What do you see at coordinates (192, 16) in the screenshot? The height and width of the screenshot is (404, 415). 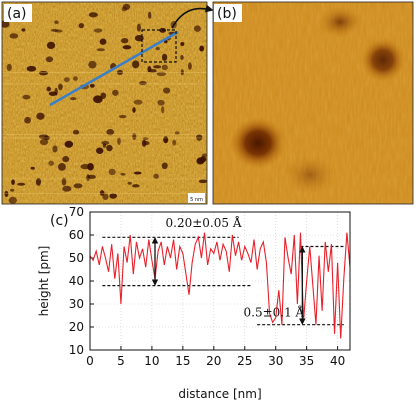 I see `zoom-arrow` at bounding box center [192, 16].